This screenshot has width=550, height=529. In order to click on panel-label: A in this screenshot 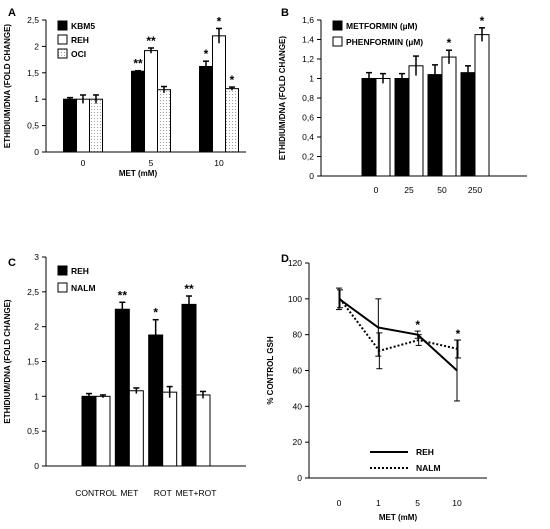, I will do `click(12, 13)`.